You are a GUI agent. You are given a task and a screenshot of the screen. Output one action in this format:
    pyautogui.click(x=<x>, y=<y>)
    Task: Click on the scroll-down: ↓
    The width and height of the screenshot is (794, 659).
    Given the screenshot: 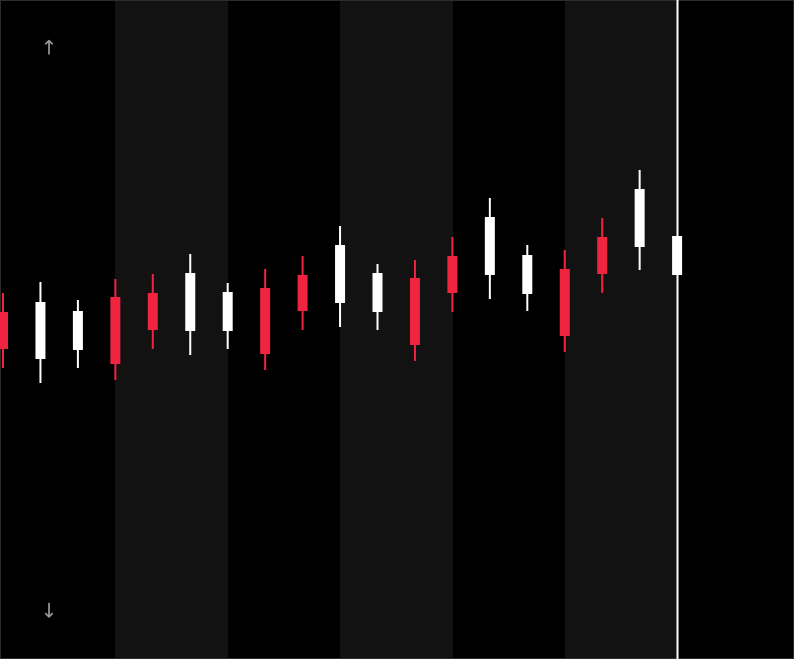 What is the action you would take?
    pyautogui.click(x=49, y=611)
    